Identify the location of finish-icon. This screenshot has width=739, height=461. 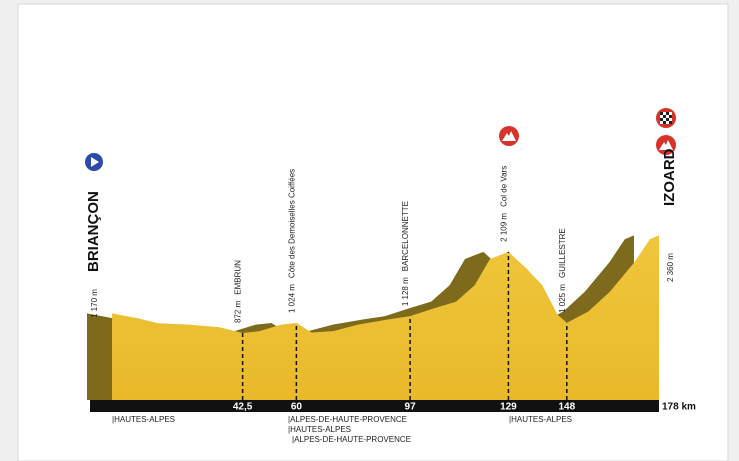
(666, 118).